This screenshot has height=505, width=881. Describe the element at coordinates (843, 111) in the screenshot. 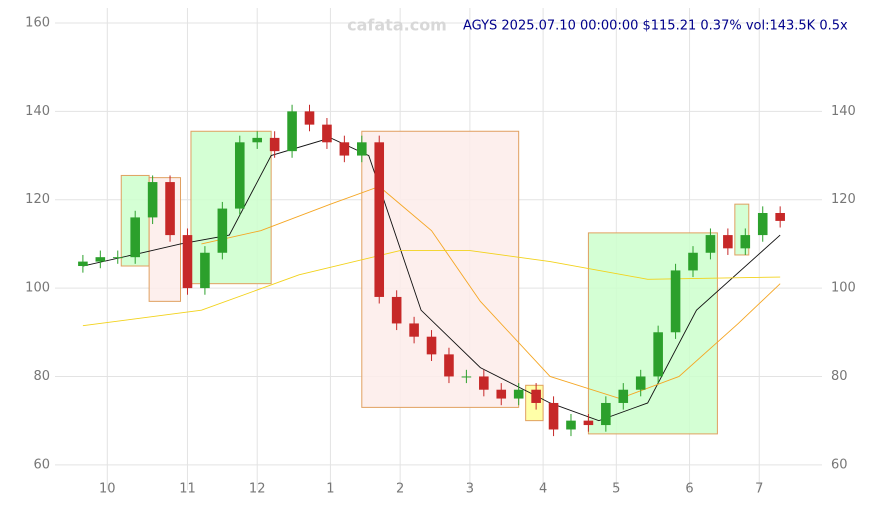

I see `y2-tick-label: 140` at that location.